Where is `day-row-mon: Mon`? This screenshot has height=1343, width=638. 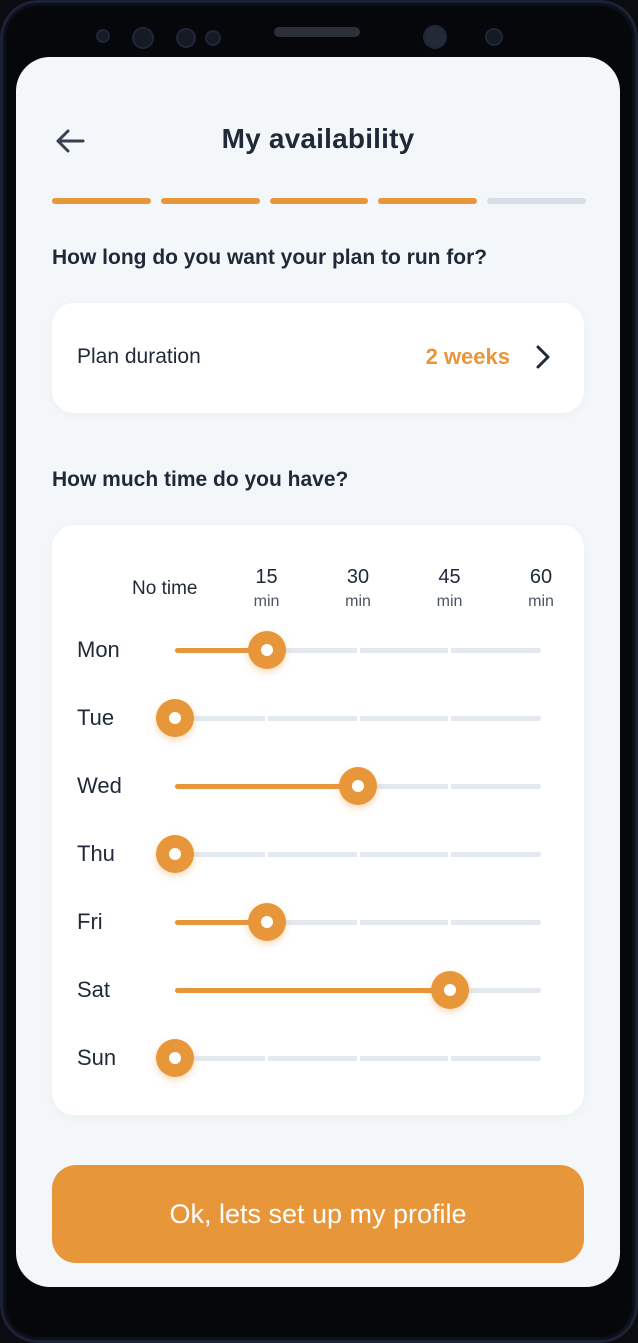 day-row-mon: Mon is located at coordinates (318, 649).